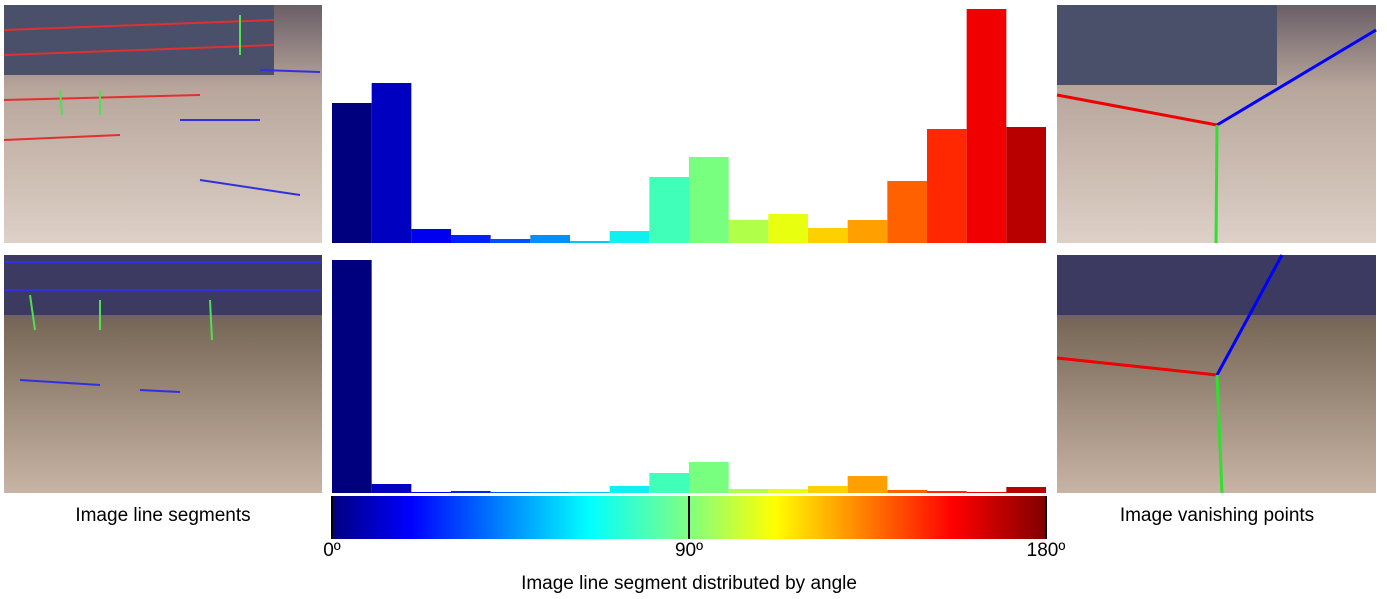  Describe the element at coordinates (163, 374) in the screenshot. I see `photo-left-bottom` at that location.